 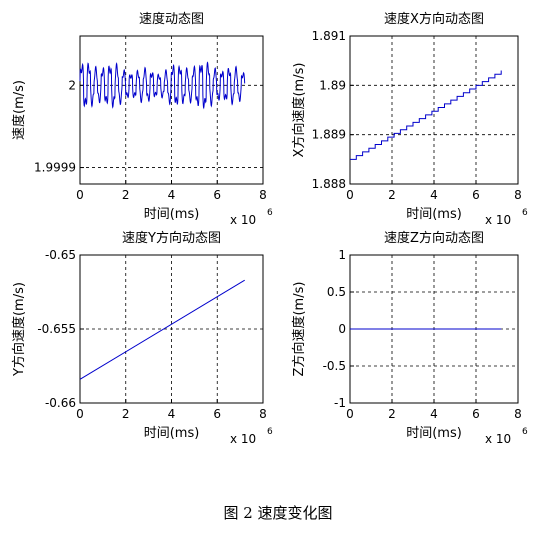 I want to click on y-tick-label: 1.891, so click(x=329, y=36).